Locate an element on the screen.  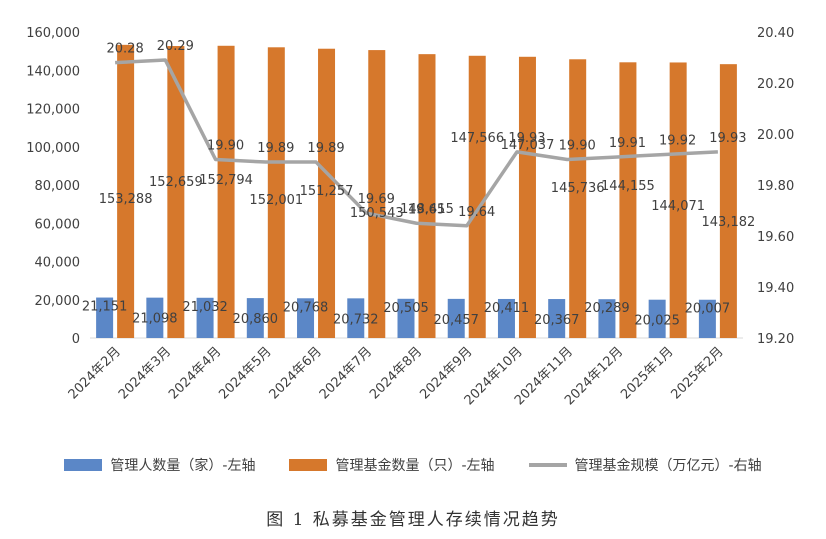
y-left-tick-label: 160,000 is located at coordinates (53, 33).